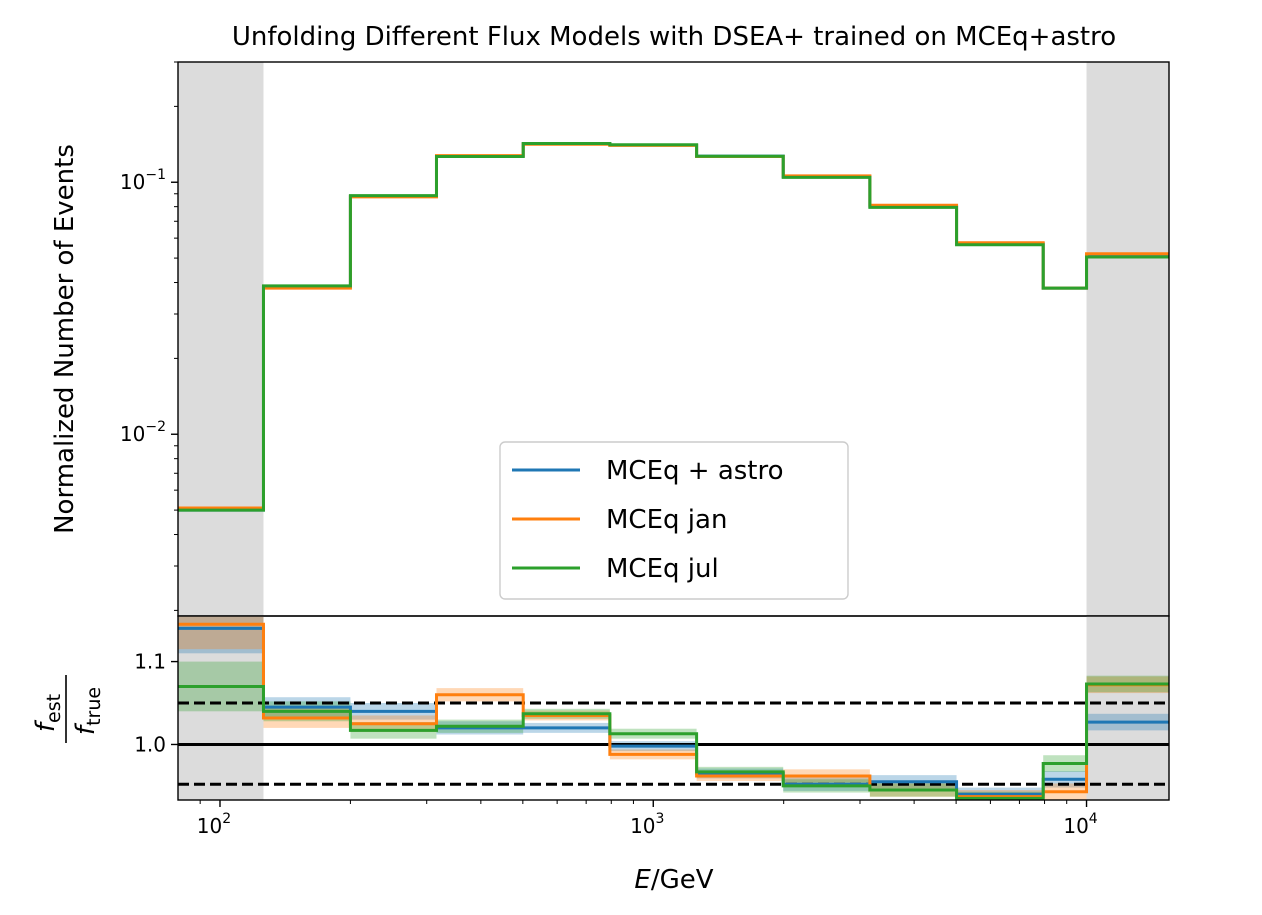 This screenshot has width=1262, height=915. What do you see at coordinates (94, 706) in the screenshot?
I see `ratio-label-den-sub: true` at bounding box center [94, 706].